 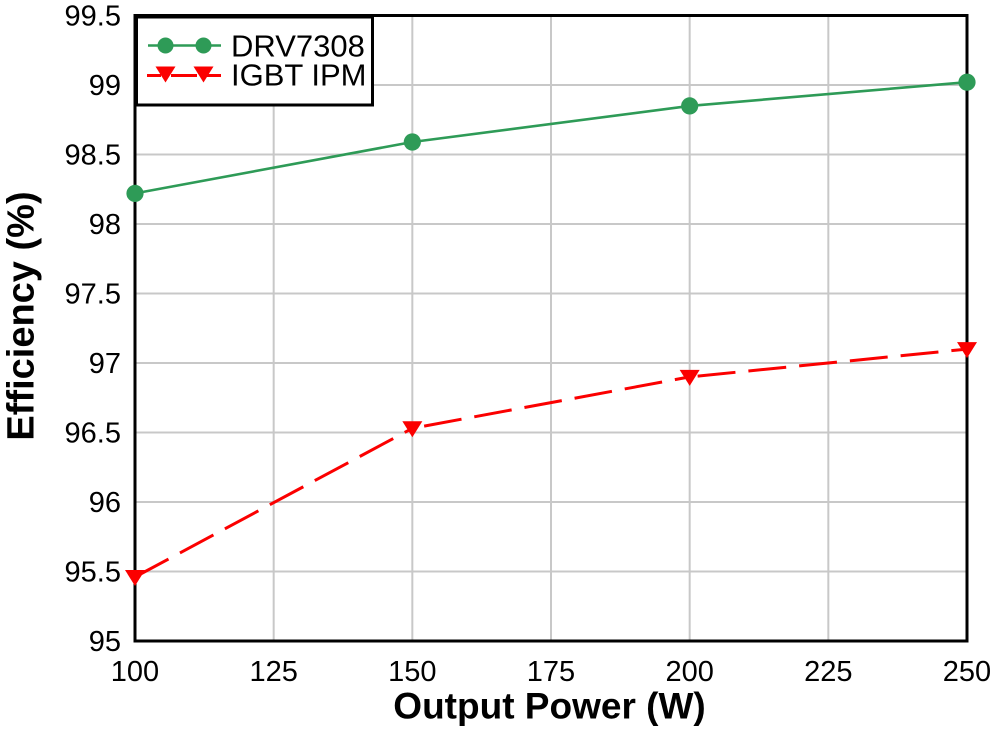 What do you see at coordinates (135, 672) in the screenshot?
I see `svg-text: 100` at bounding box center [135, 672].